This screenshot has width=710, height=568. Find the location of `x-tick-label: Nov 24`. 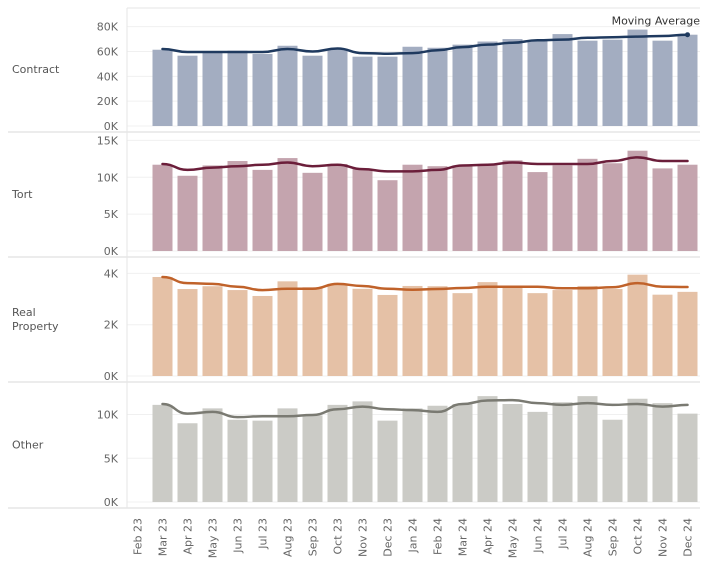

x-tick-label: Nov 24 is located at coordinates (663, 537).